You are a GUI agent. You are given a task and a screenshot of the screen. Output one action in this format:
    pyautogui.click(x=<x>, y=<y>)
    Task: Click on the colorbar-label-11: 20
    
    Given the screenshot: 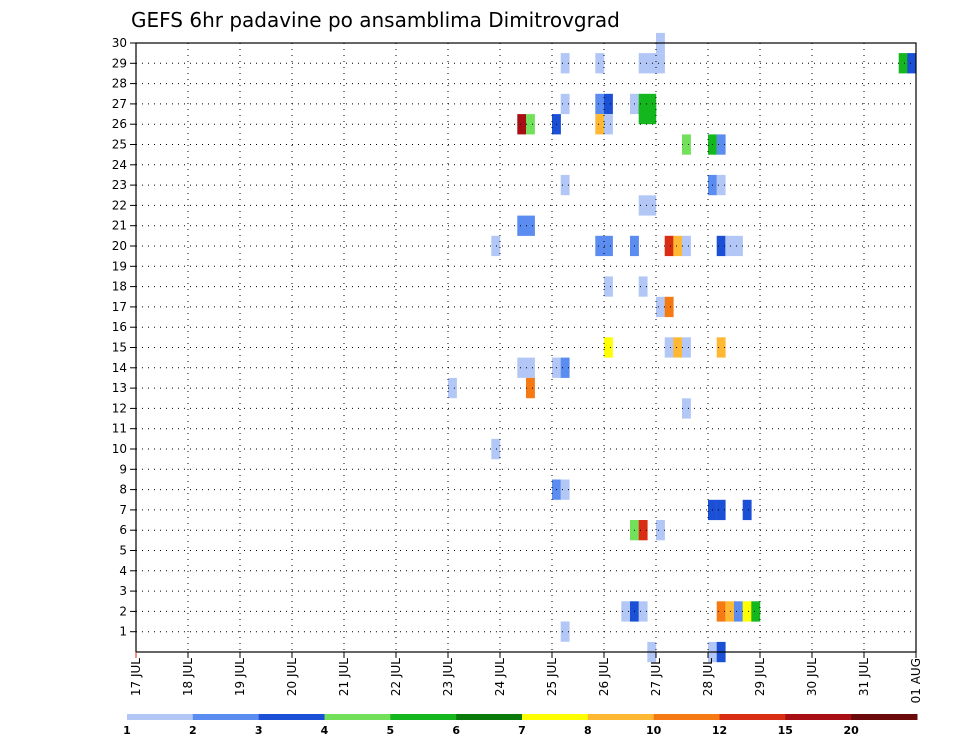 What is the action you would take?
    pyautogui.click(x=852, y=730)
    